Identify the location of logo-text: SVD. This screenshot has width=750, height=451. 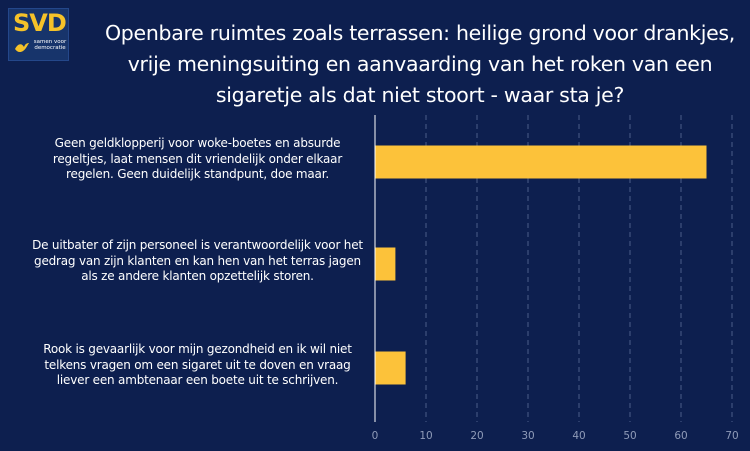
(40, 23).